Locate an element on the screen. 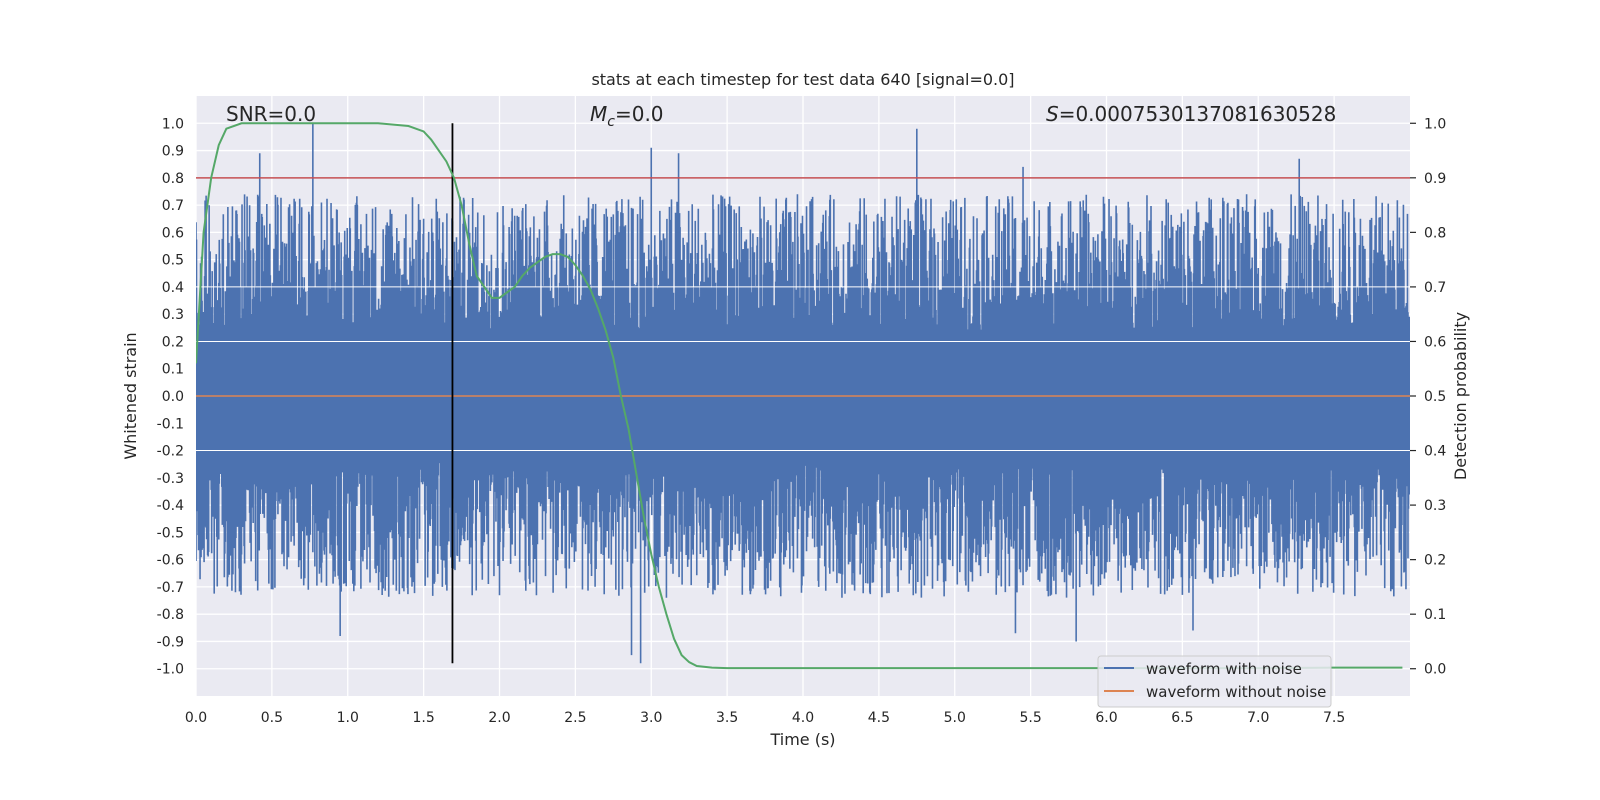 The image size is (1600, 800). y-left-tick-label: 0.6 is located at coordinates (173, 233).